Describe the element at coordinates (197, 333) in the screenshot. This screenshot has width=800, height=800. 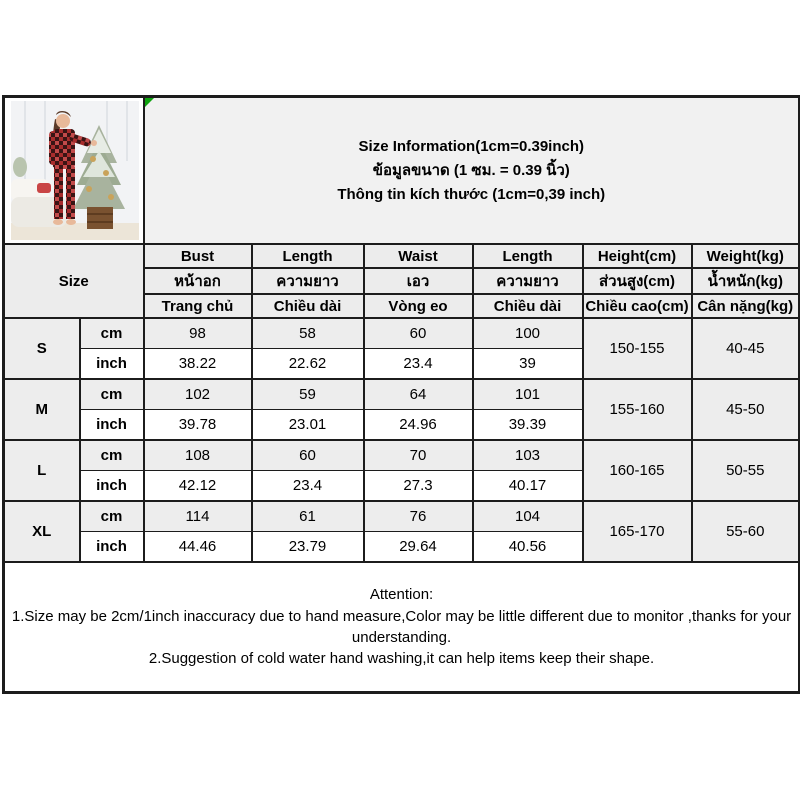
I see `value-cell: 98` at that location.